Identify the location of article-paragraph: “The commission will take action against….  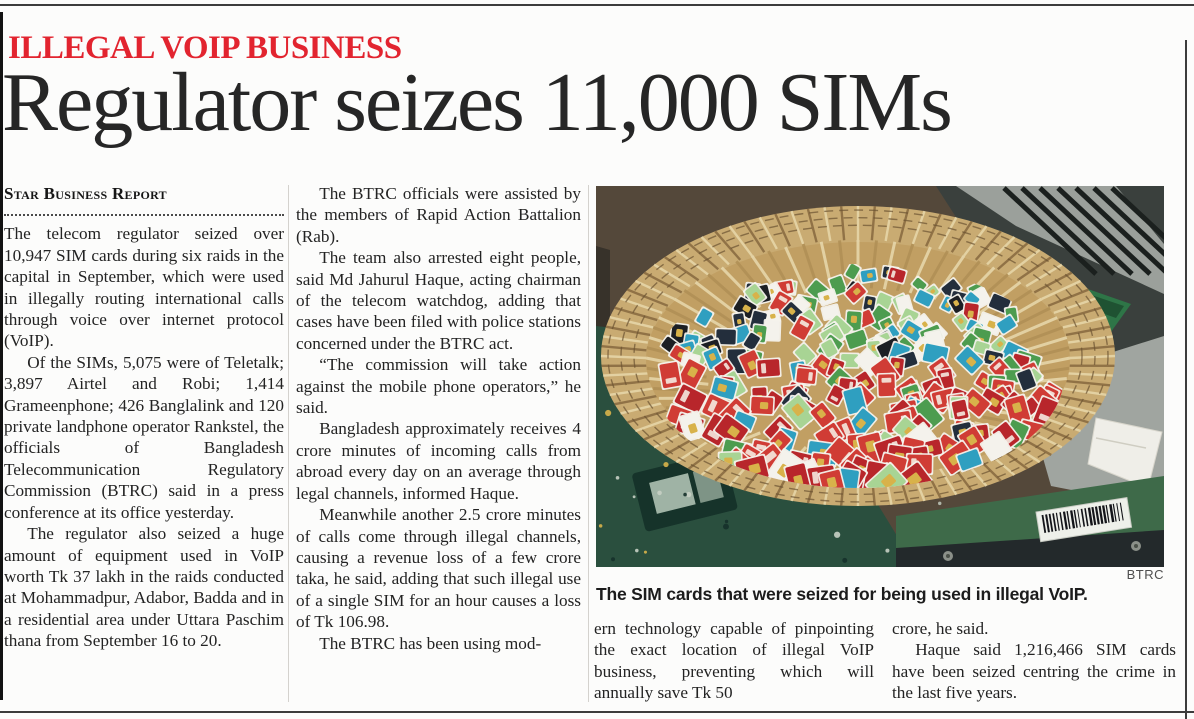
(438, 386).